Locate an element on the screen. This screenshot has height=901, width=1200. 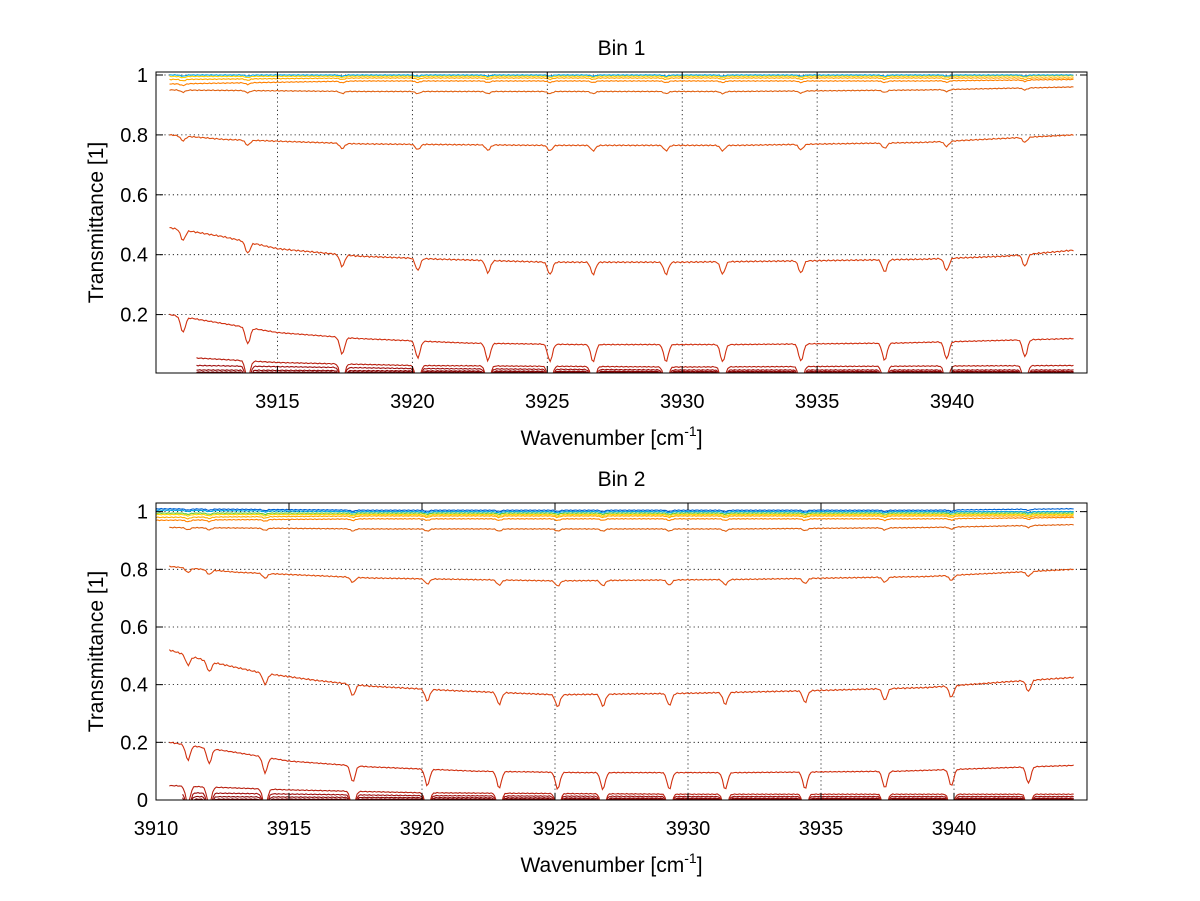
x-tick-label: 3910 is located at coordinates (156, 829).